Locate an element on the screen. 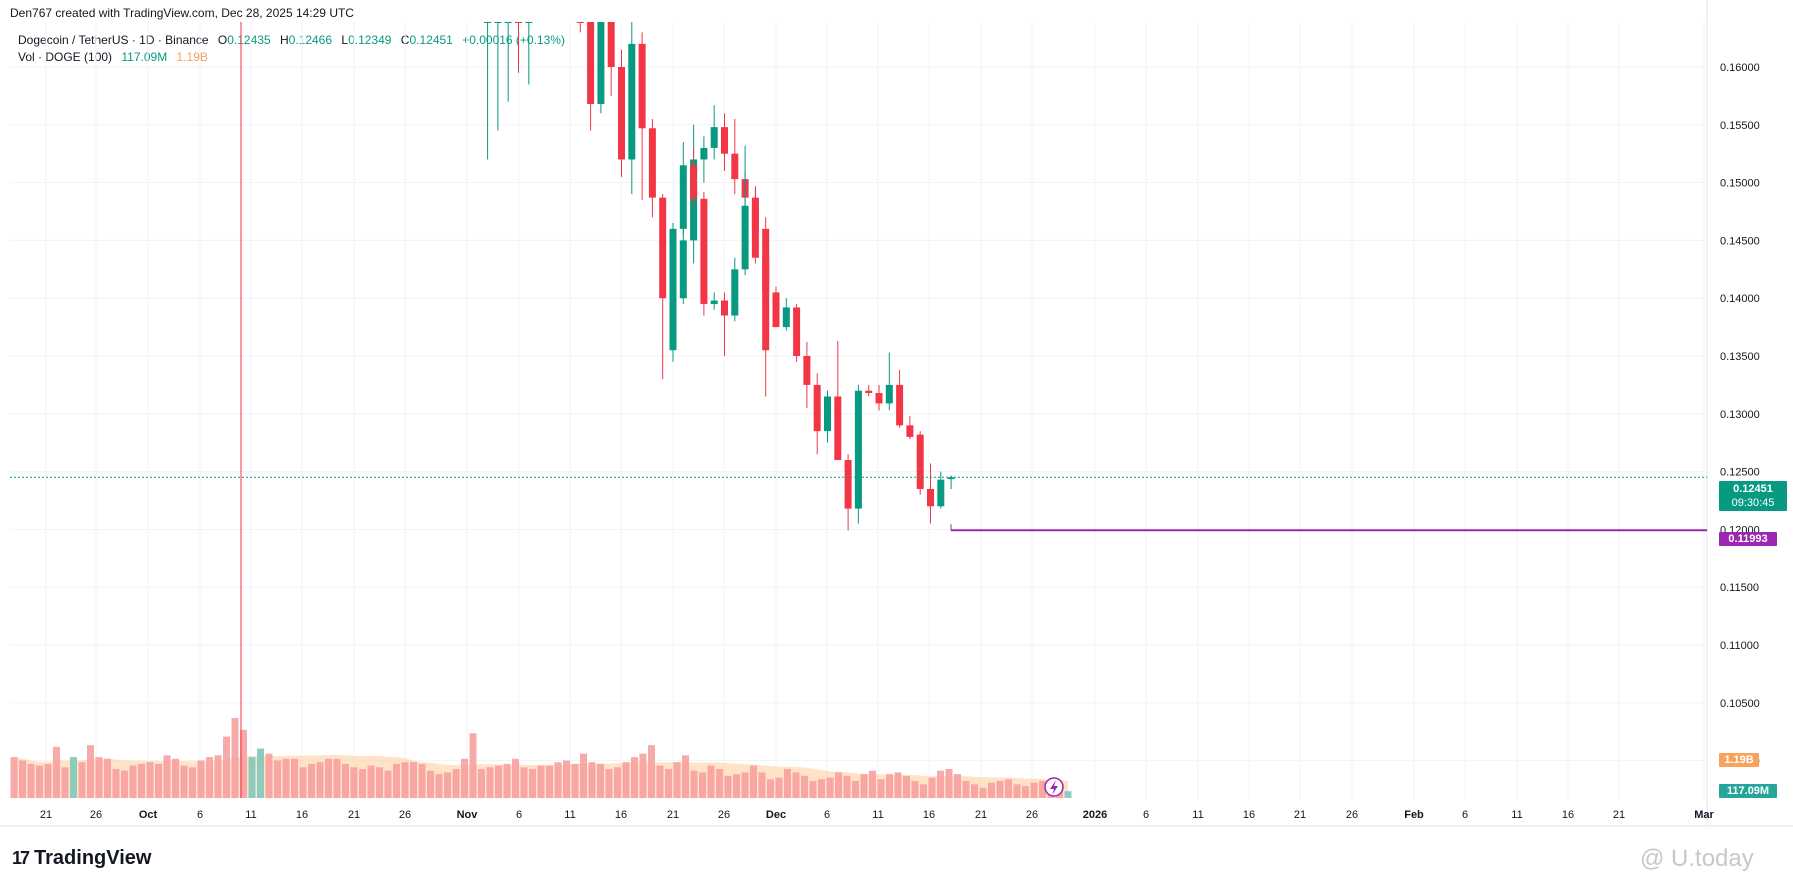 This screenshot has width=1793, height=887. x-tick-label: Mar is located at coordinates (1704, 815).